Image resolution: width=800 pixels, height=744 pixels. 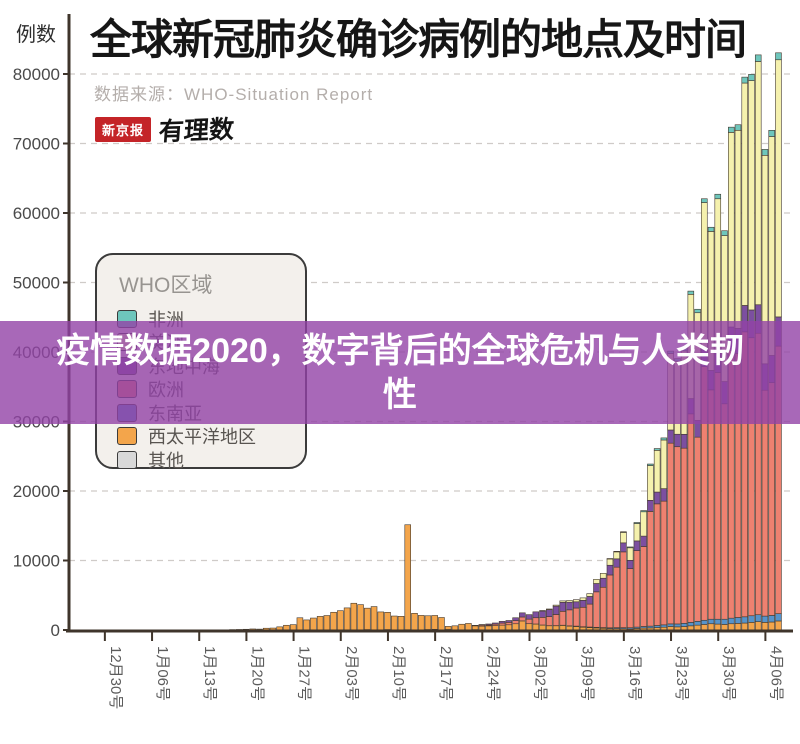 What do you see at coordinates (400, 372) in the screenshot?
I see `overlay-banner: 疫情数据2020，数字背后的全球危机与人类韧性` at bounding box center [400, 372].